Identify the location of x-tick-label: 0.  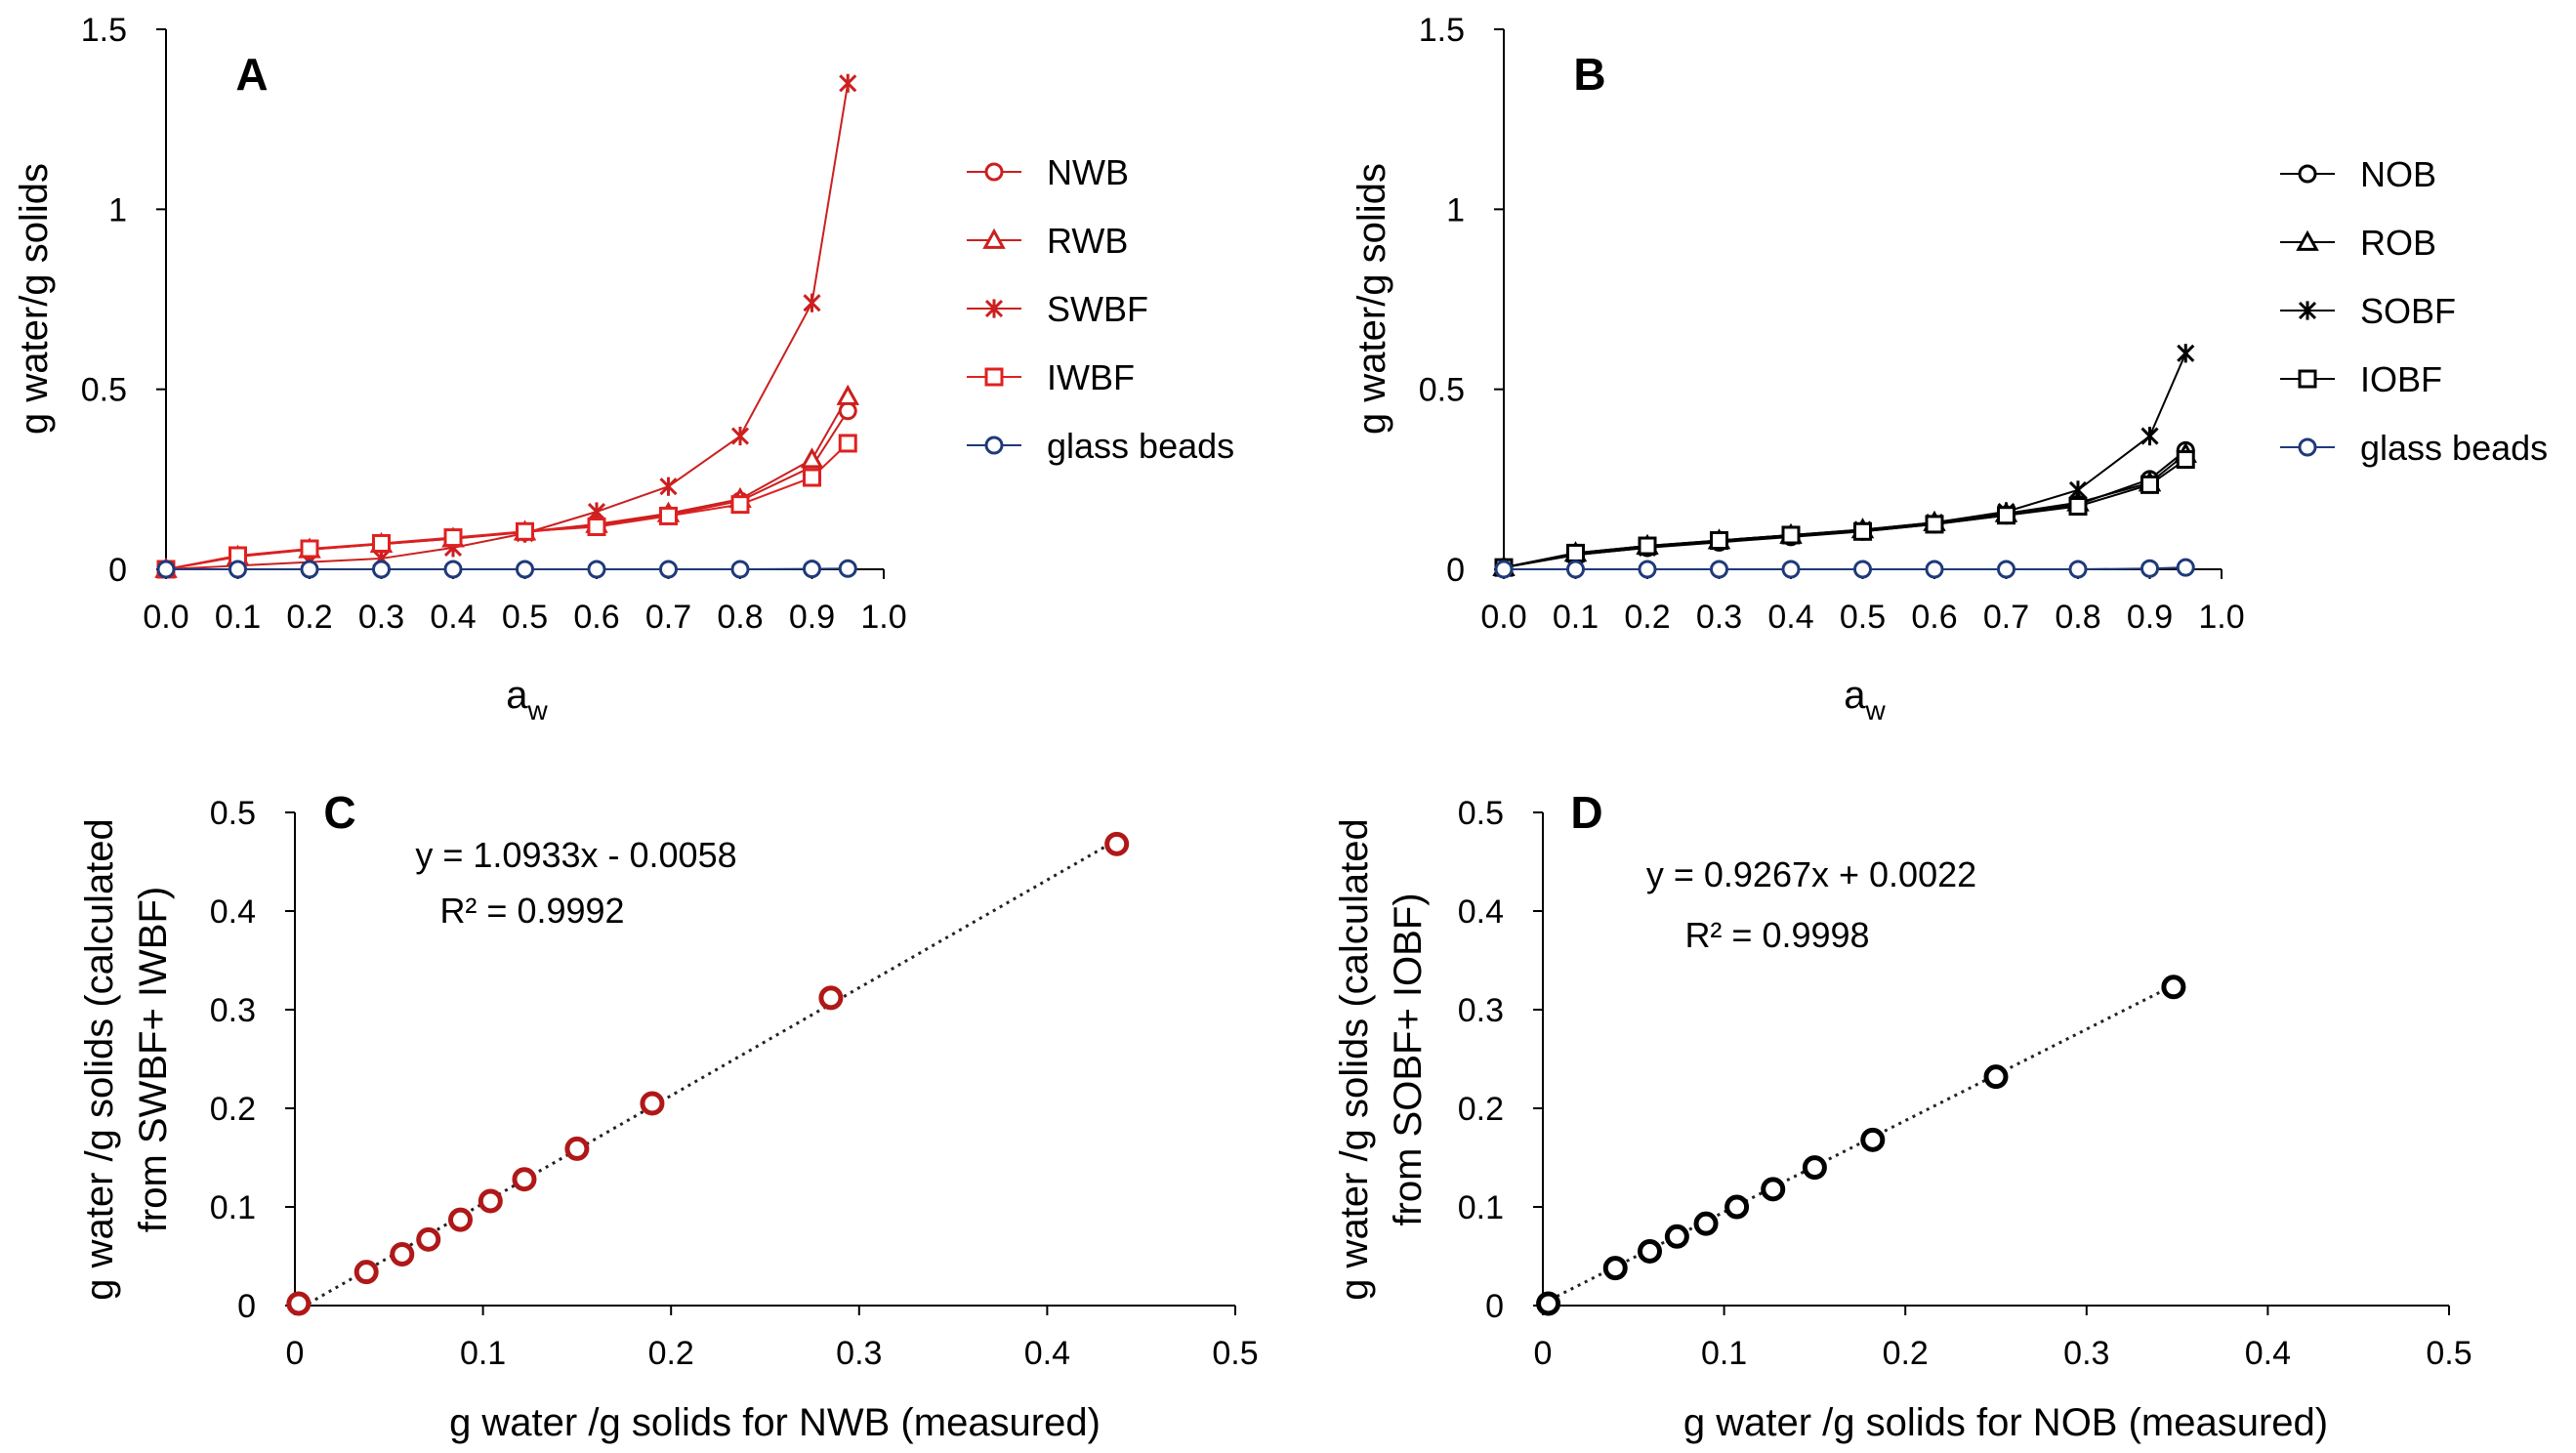
(1543, 1353).